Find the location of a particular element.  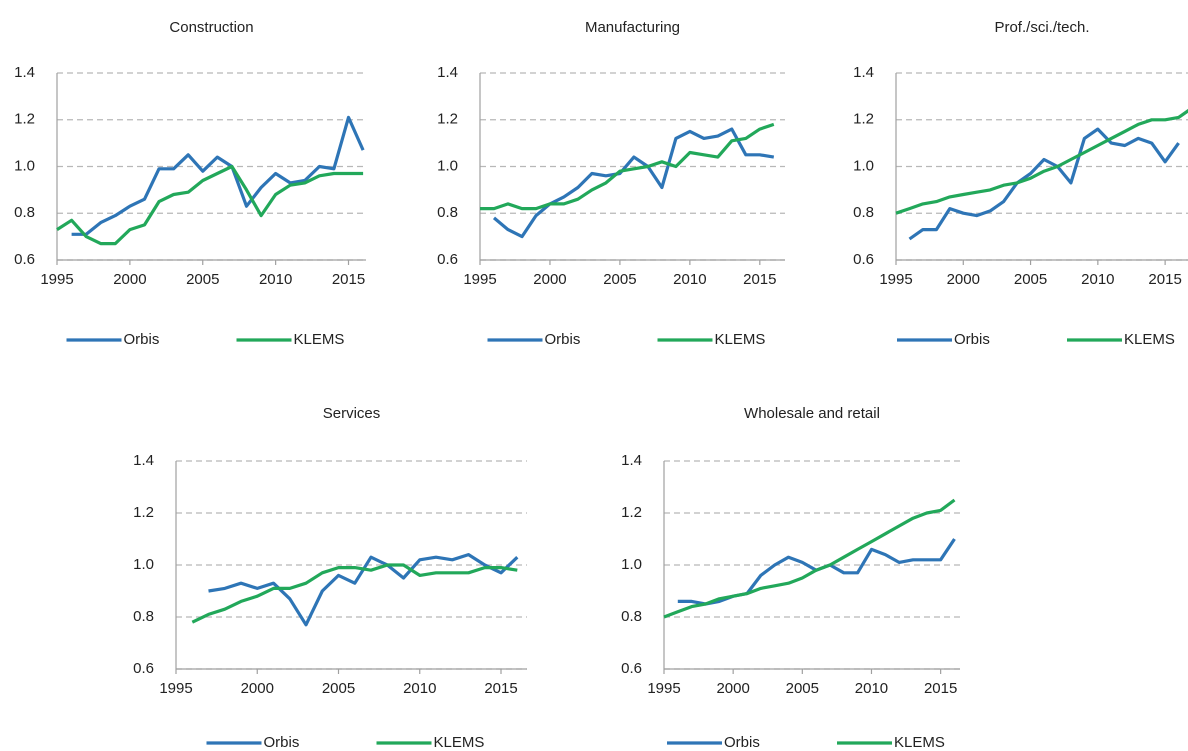

chart-title: Prof./sci./tech. is located at coordinates (1041, 27).